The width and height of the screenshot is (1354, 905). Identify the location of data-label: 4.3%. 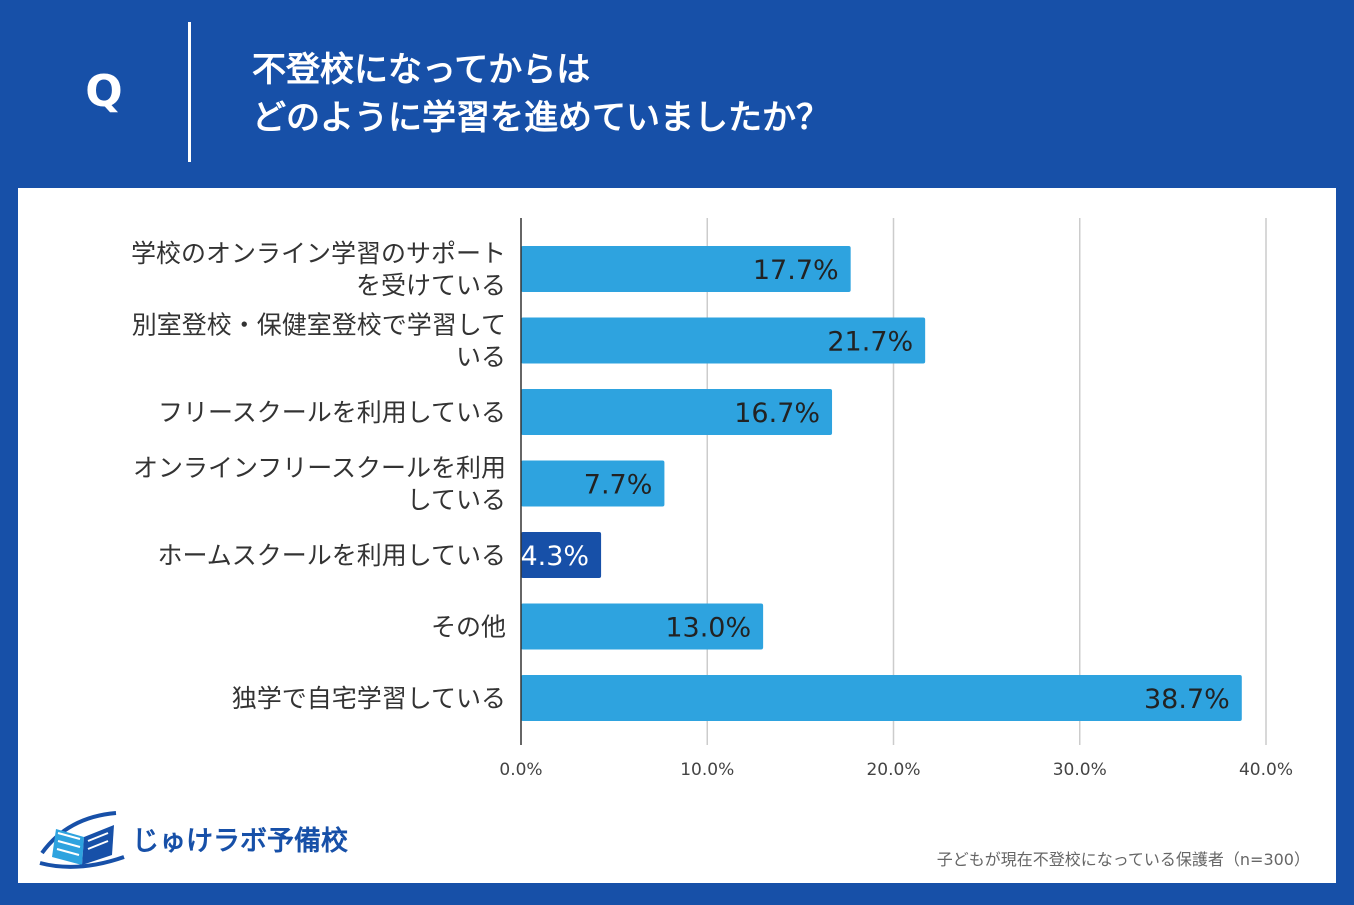
(554, 556).